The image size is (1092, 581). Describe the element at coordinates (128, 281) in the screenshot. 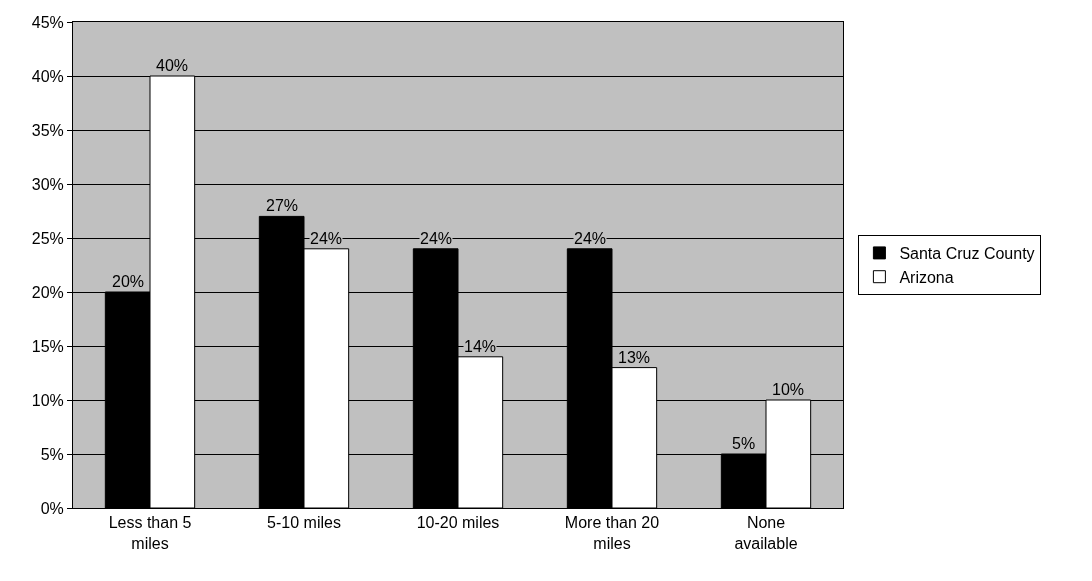

I see `data-label: 20%` at that location.